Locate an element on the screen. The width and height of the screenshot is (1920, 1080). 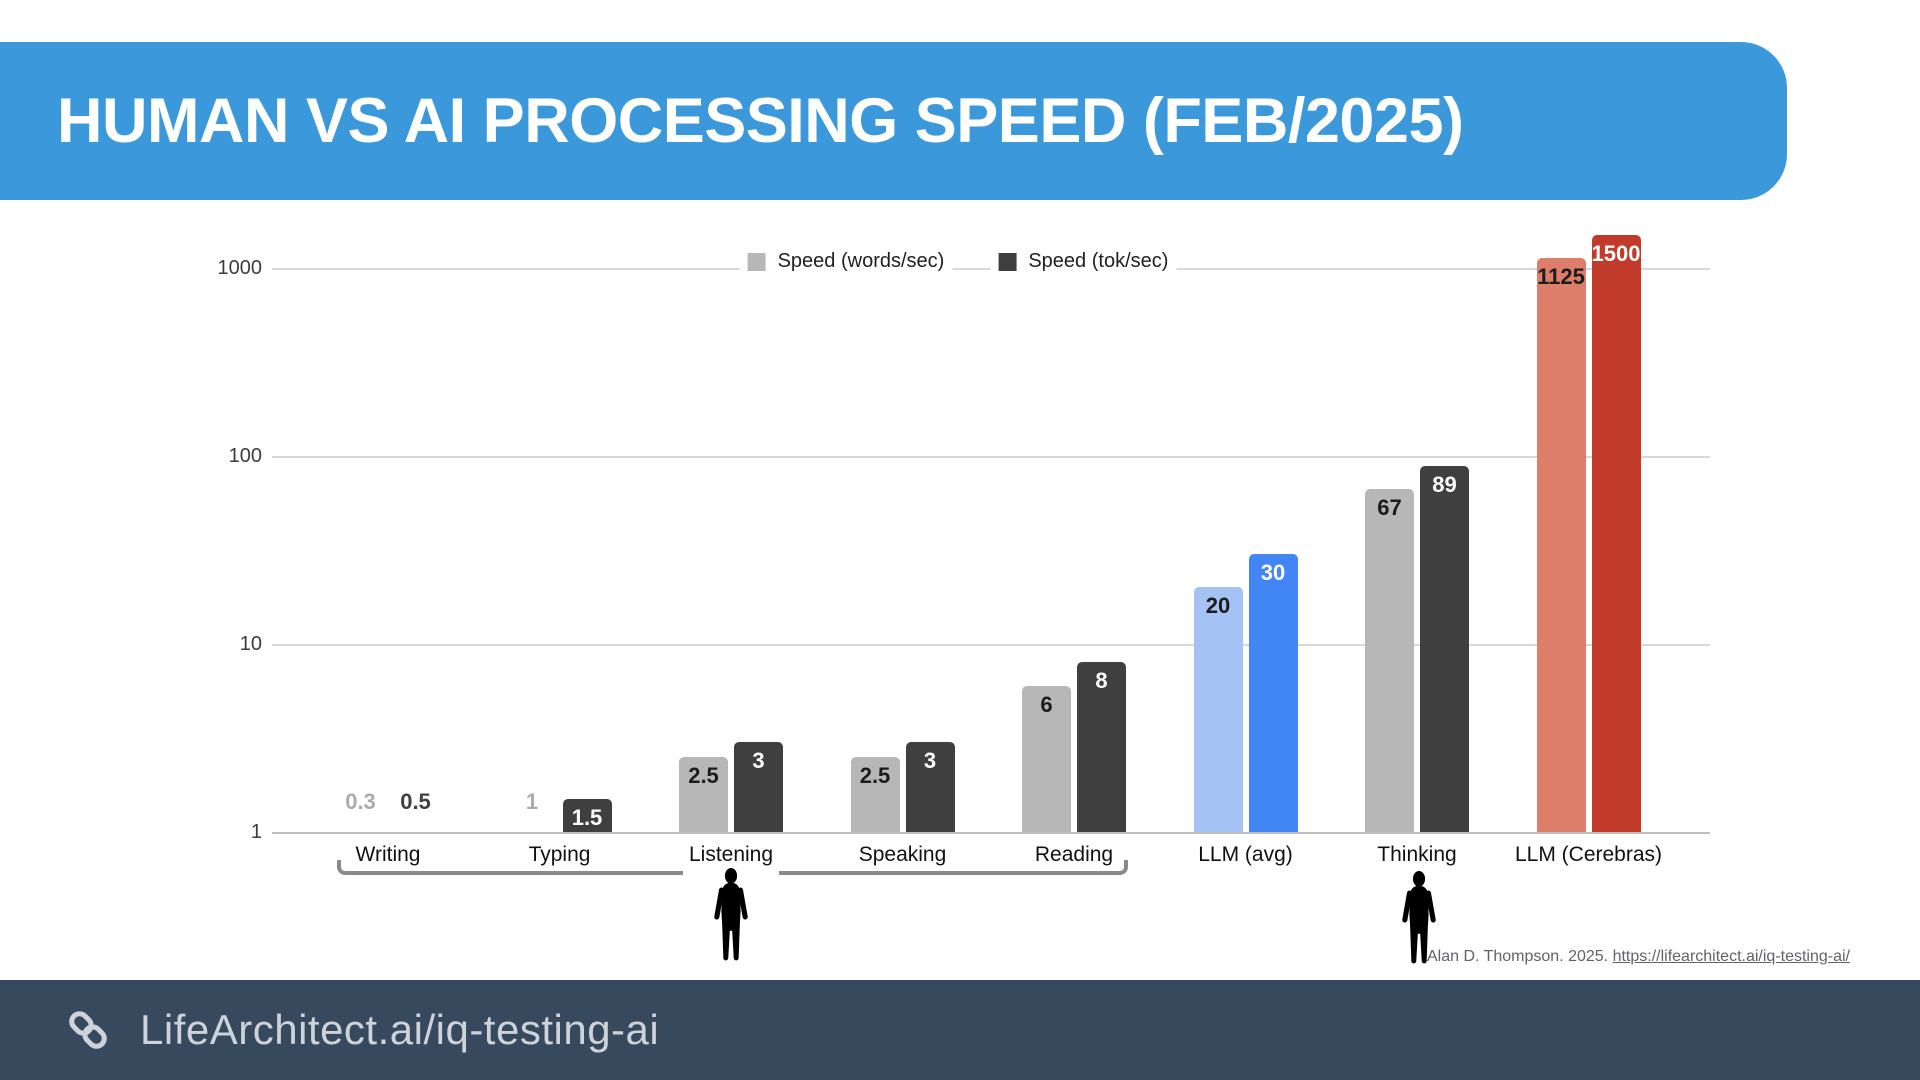
bar-llm-cerebras-tok is located at coordinates (1616, 533).